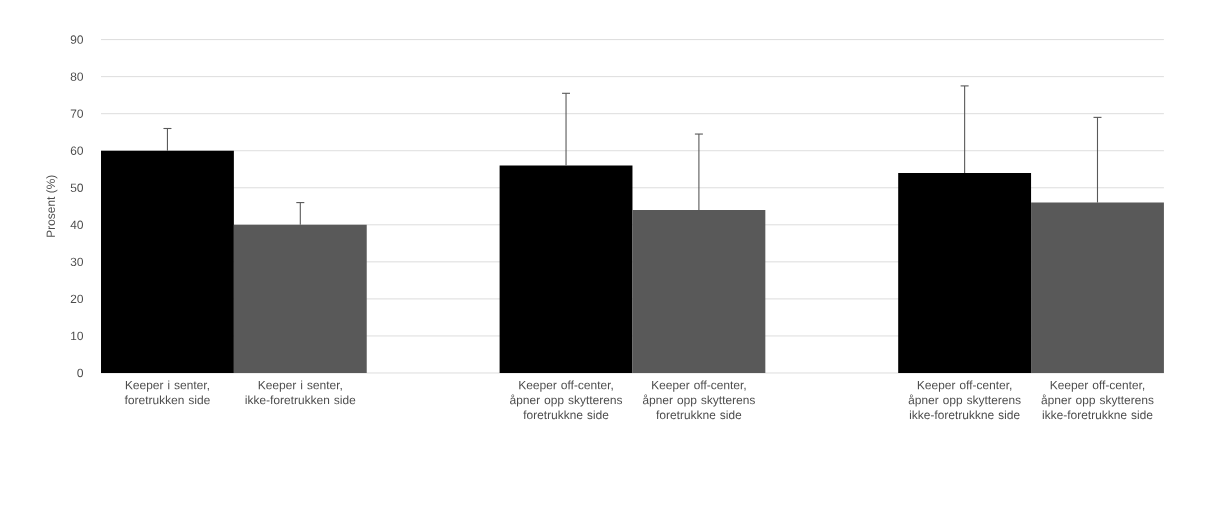 The width and height of the screenshot is (1231, 505). Describe the element at coordinates (77, 113) in the screenshot. I see `y-tick-label: 70` at that location.